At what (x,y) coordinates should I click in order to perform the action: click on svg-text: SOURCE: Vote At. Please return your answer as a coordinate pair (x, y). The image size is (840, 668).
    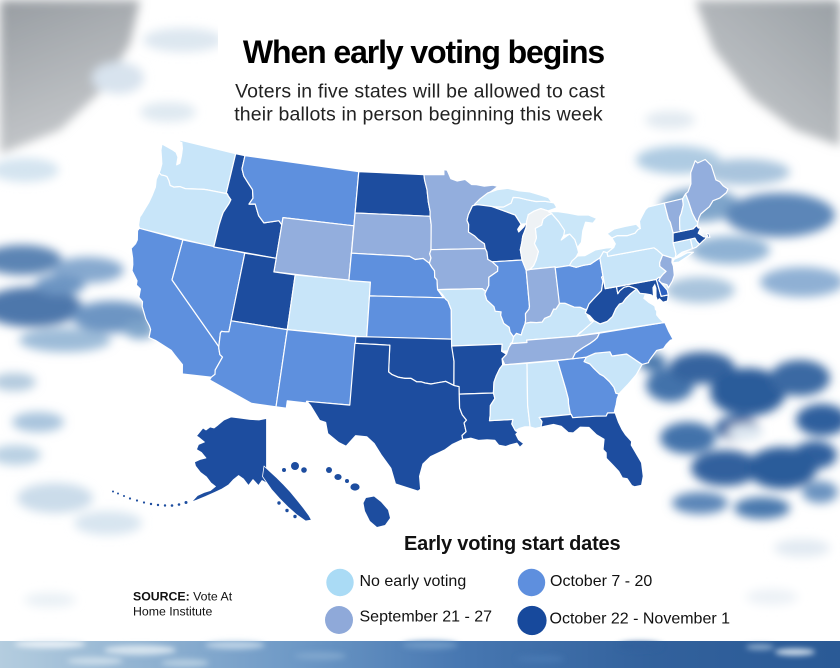
    Looking at the image, I should click on (183, 597).